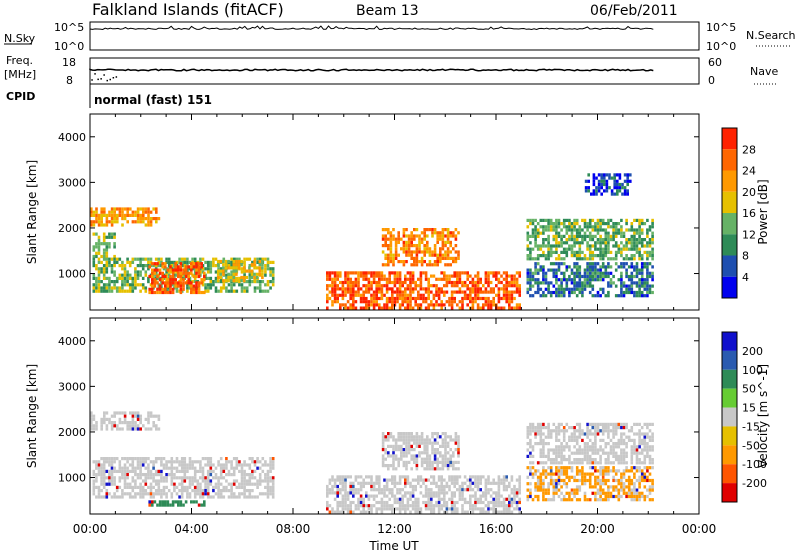 The image size is (800, 554). What do you see at coordinates (749, 171) in the screenshot?
I see `colorbar-tick-label: 24` at bounding box center [749, 171].